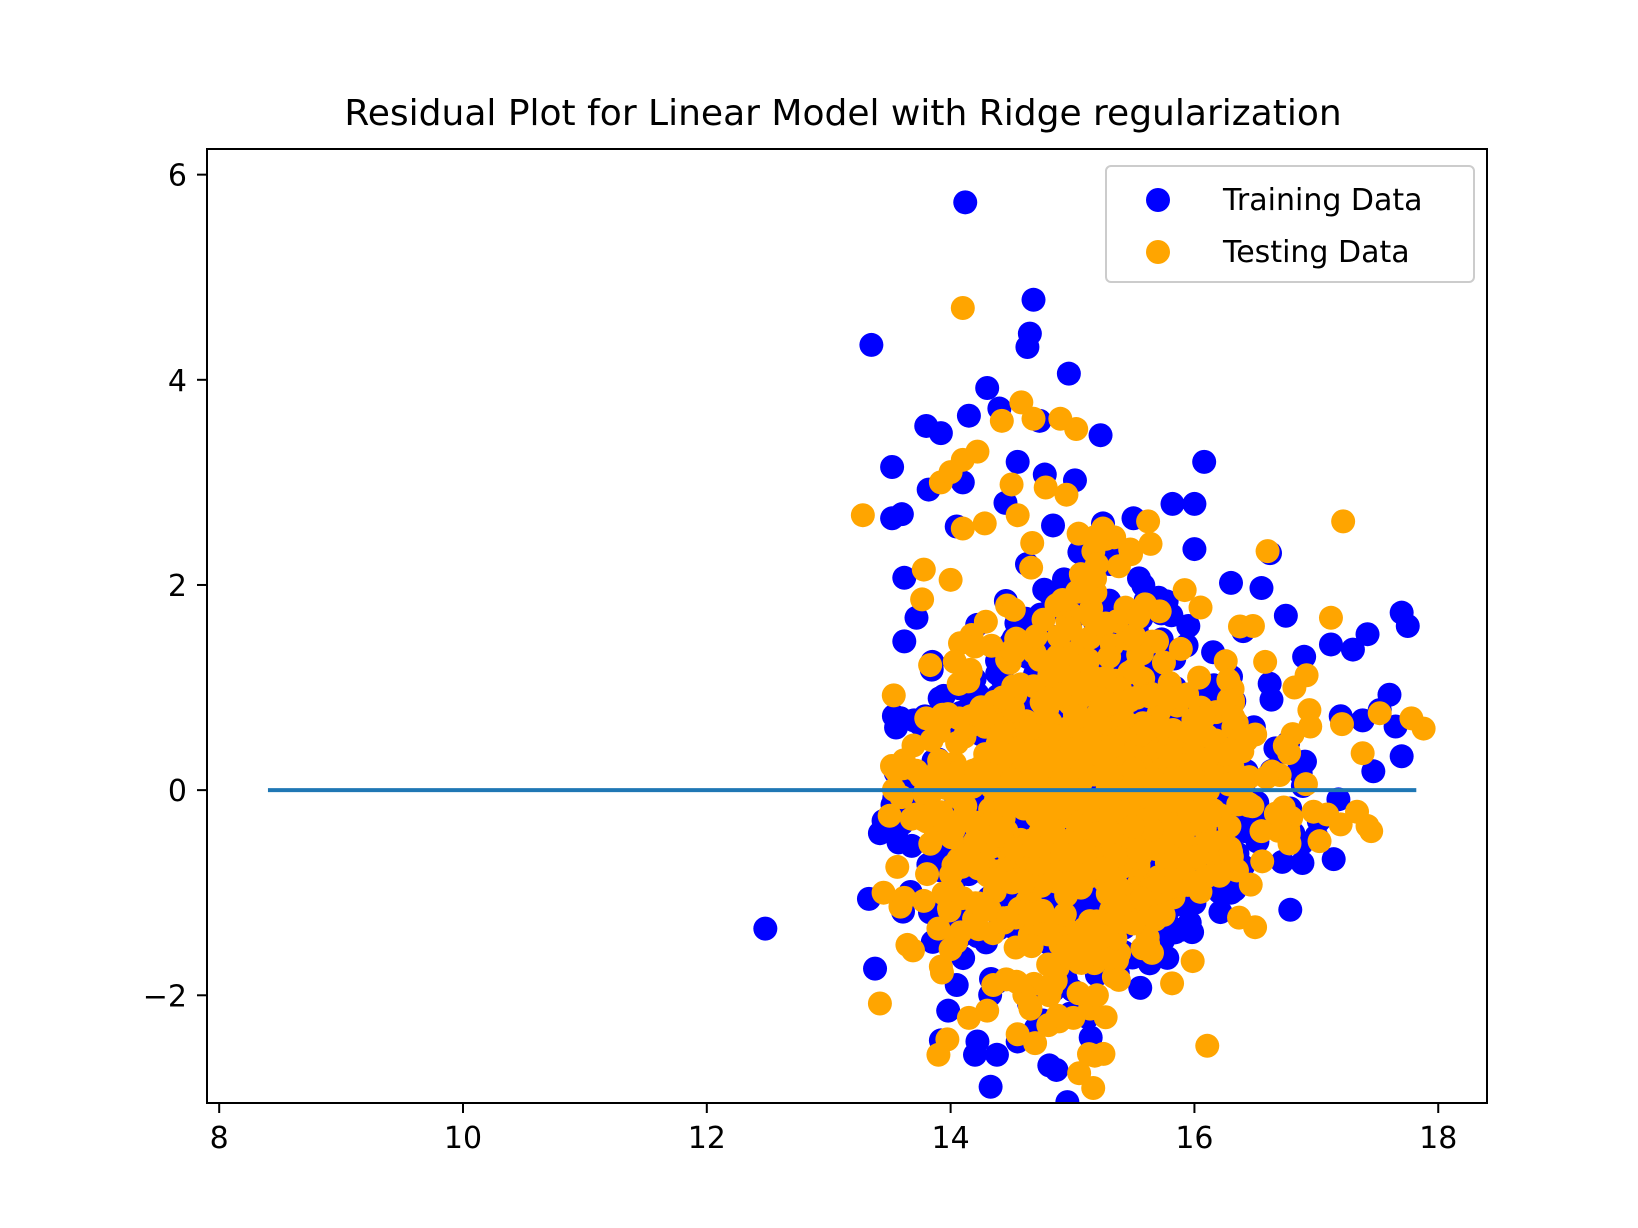 The width and height of the screenshot is (1638, 1228). What do you see at coordinates (1158, 200) in the screenshot?
I see `legend-marker` at bounding box center [1158, 200].